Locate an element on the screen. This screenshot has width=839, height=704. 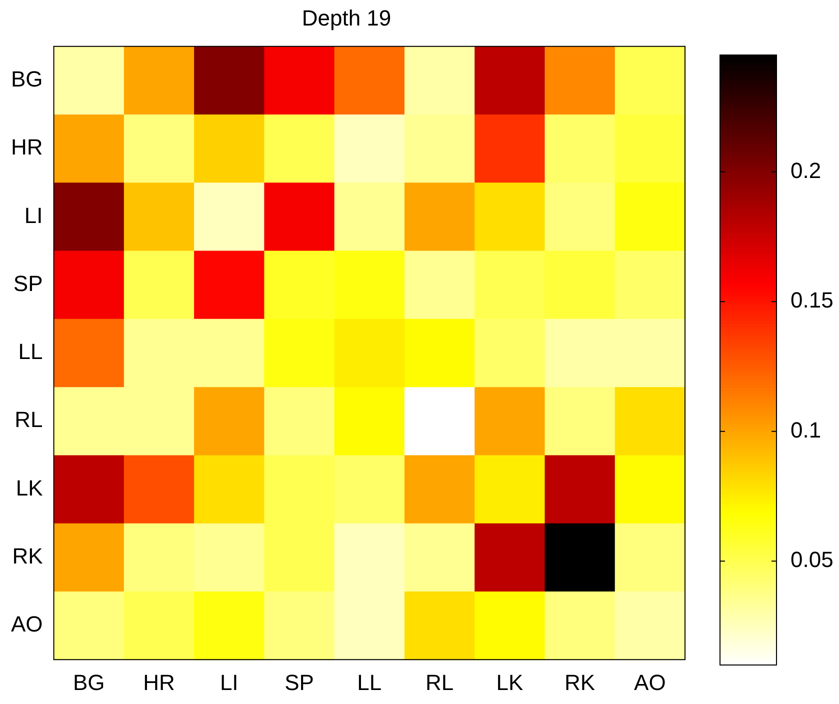
color-bar-label: 0.15 is located at coordinates (812, 300).